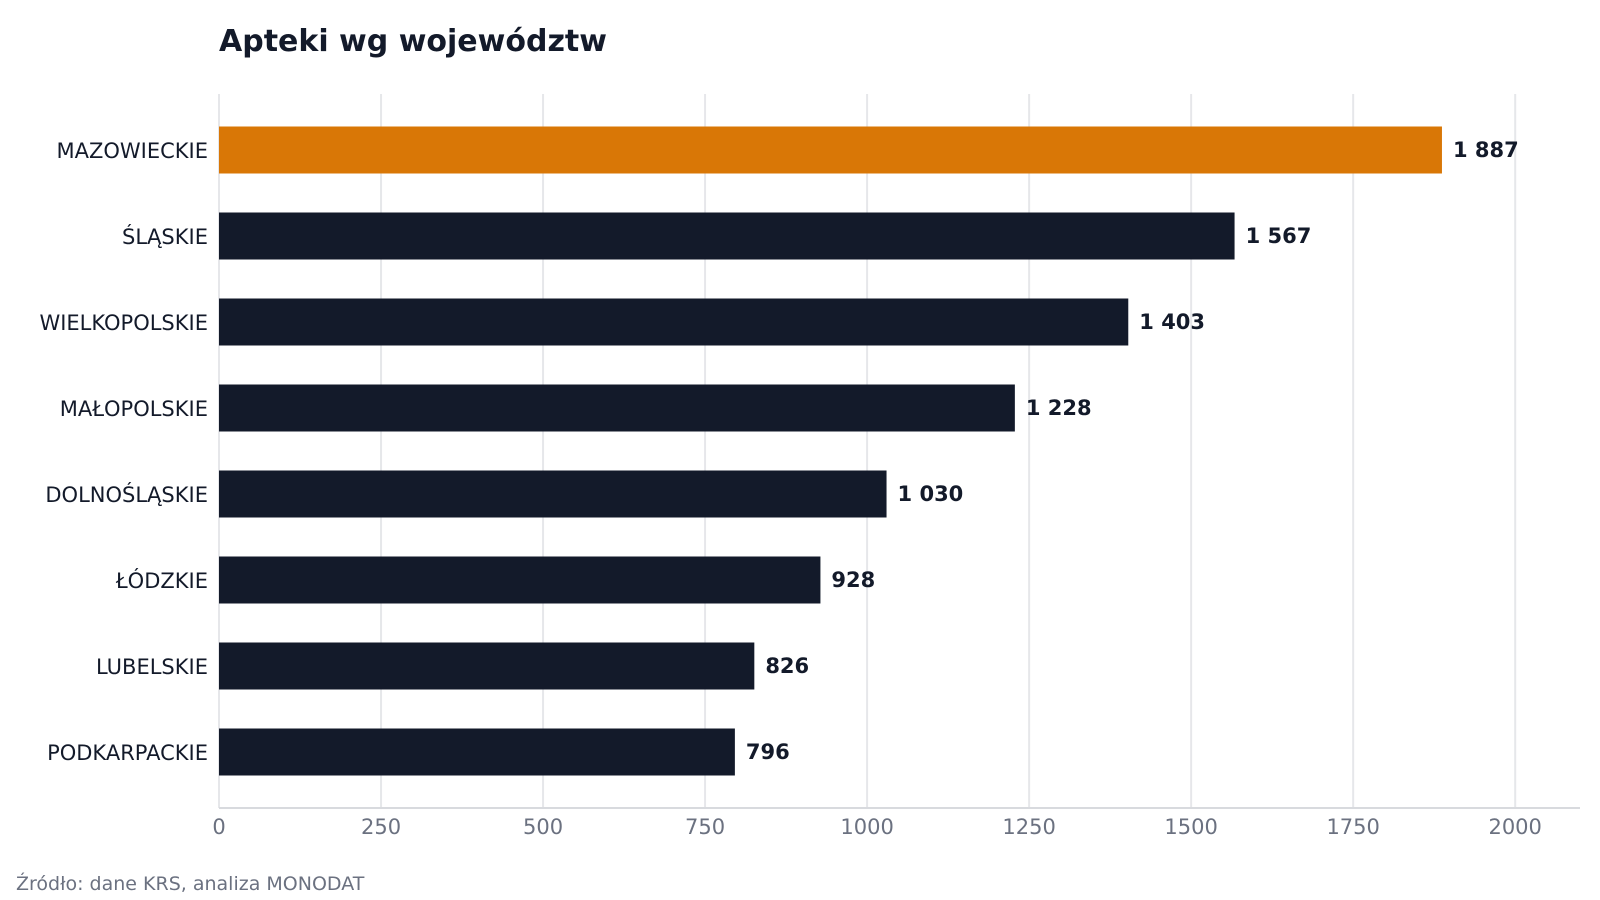 This screenshot has height=900, width=1600. What do you see at coordinates (152, 667) in the screenshot?
I see `category-label: LUBELSKIE` at bounding box center [152, 667].